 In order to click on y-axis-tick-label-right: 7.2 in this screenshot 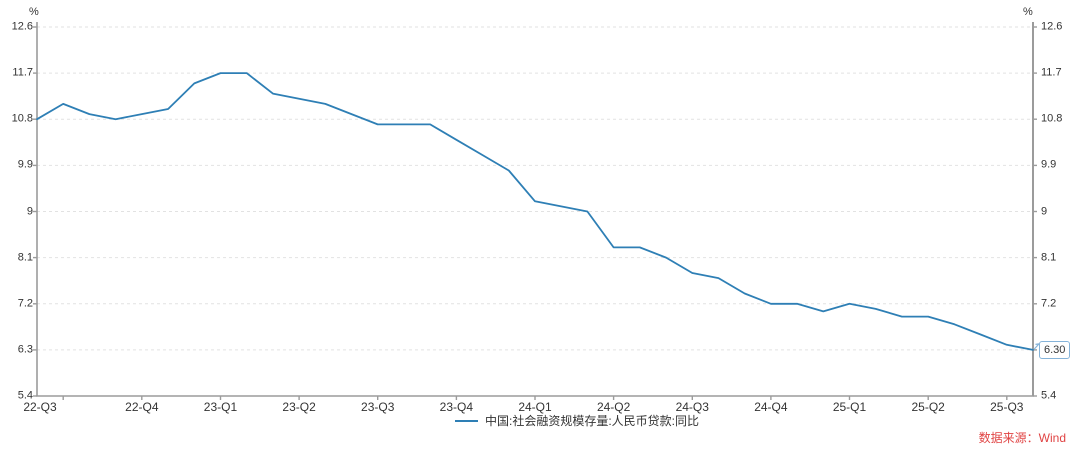, I will do `click(1049, 303)`.